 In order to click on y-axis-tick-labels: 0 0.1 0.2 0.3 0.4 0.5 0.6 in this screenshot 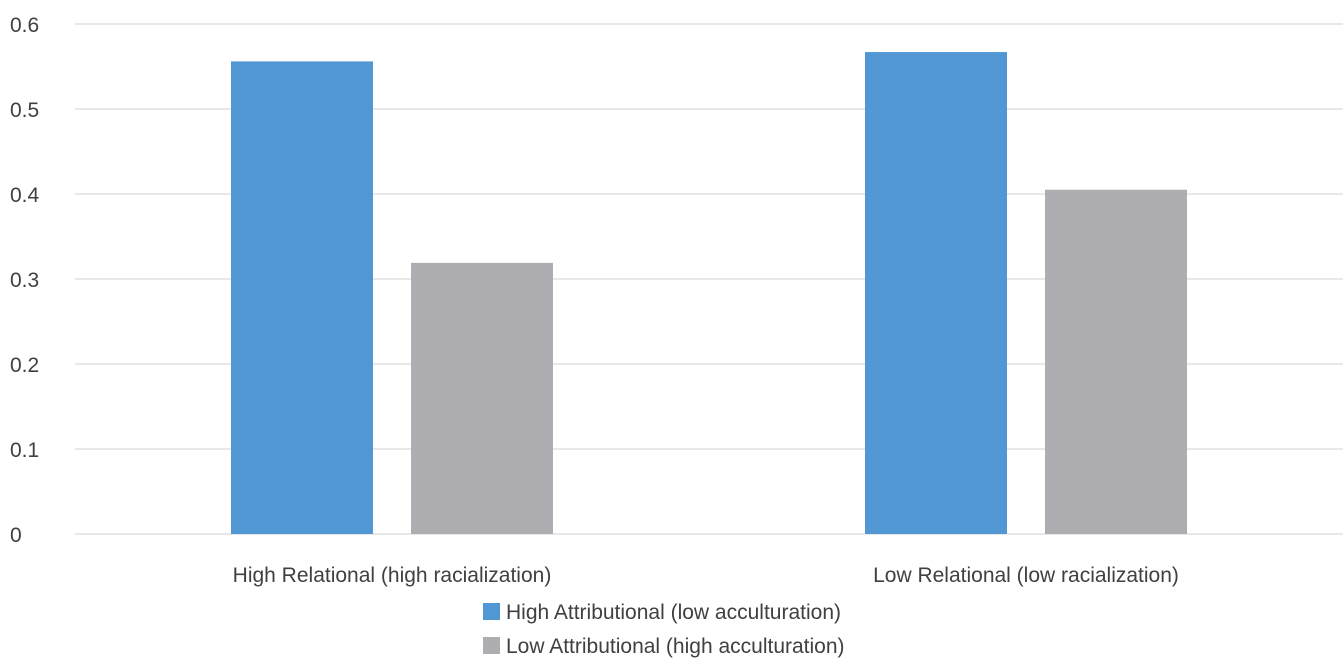, I will do `click(25, 280)`.